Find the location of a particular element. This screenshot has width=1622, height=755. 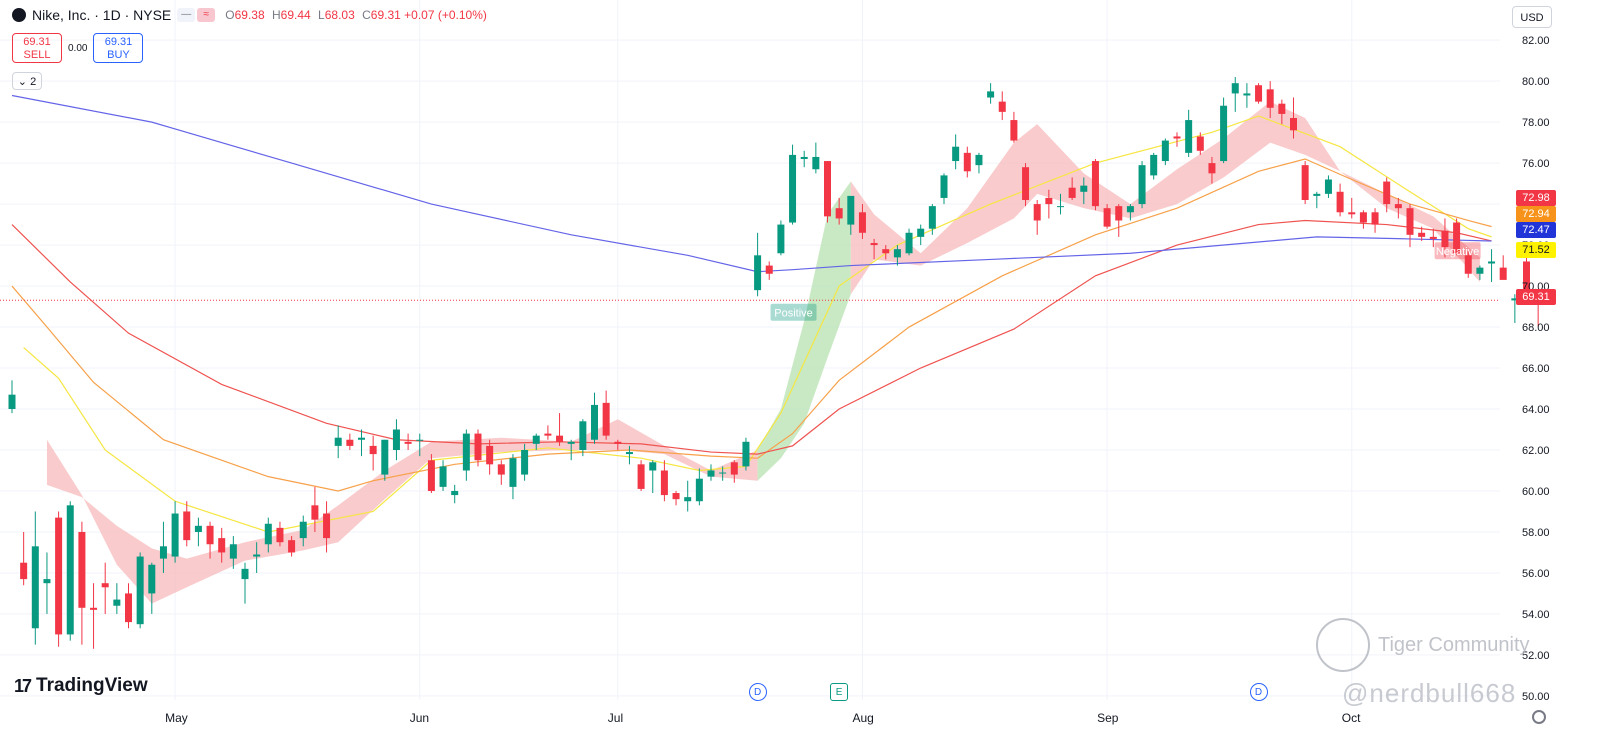

sell-button: 69.31 SELL is located at coordinates (37, 48).